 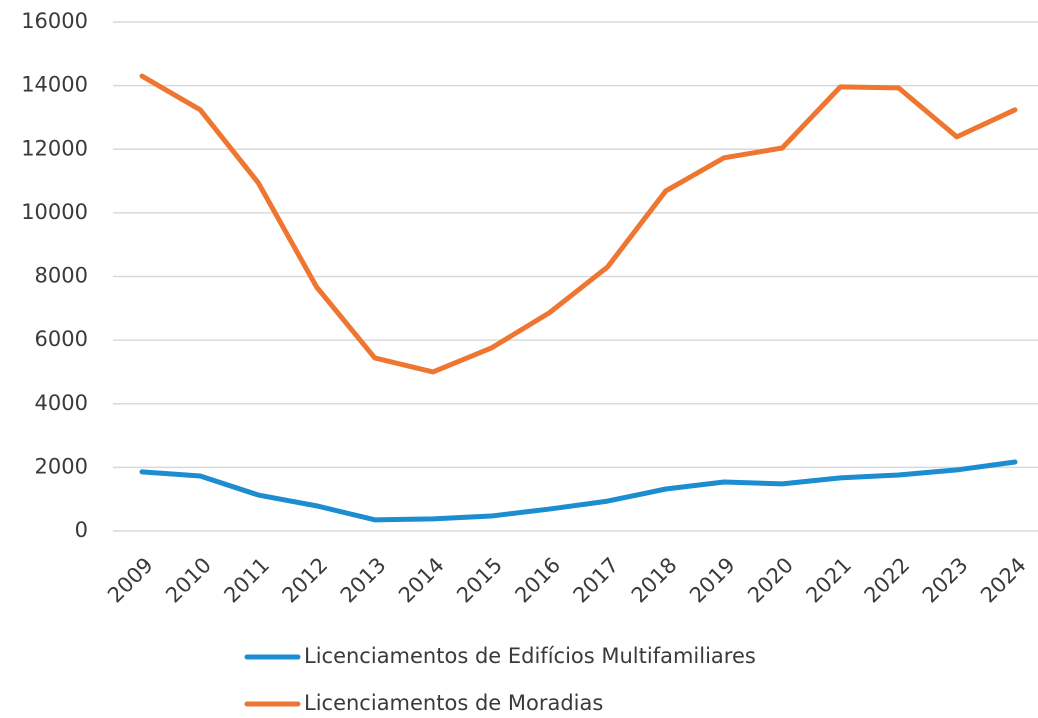 What do you see at coordinates (61, 339) in the screenshot?
I see `y-tick-label: 6000` at bounding box center [61, 339].